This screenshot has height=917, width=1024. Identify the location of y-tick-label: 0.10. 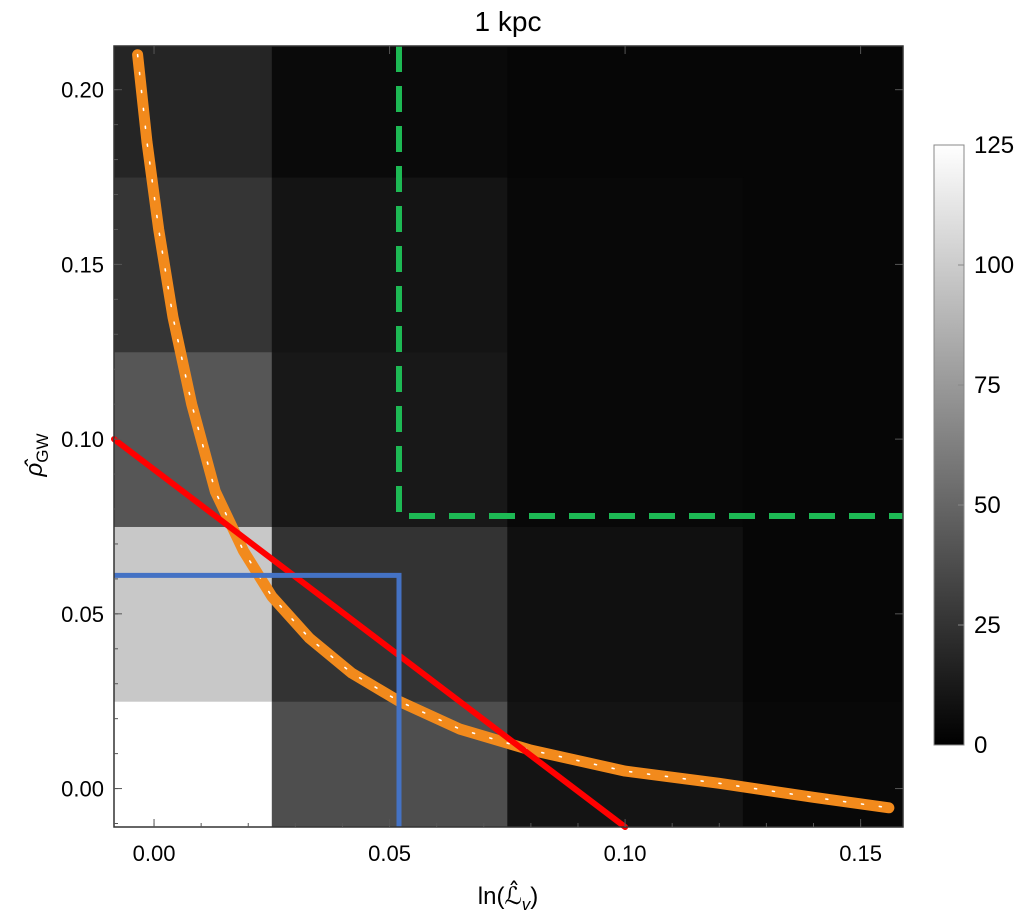
(82, 439).